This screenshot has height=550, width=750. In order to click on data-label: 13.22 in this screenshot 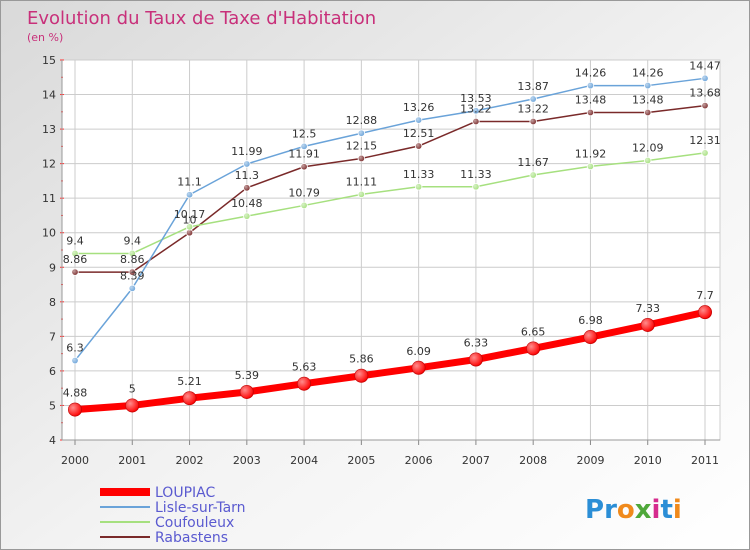, I will do `click(533, 108)`.